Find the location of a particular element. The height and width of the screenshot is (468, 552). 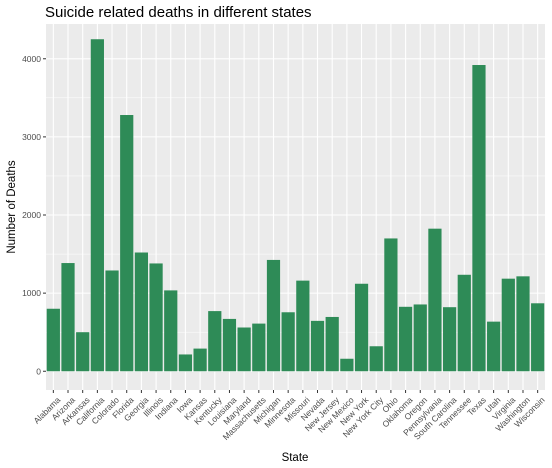

bar-california is located at coordinates (97, 205).